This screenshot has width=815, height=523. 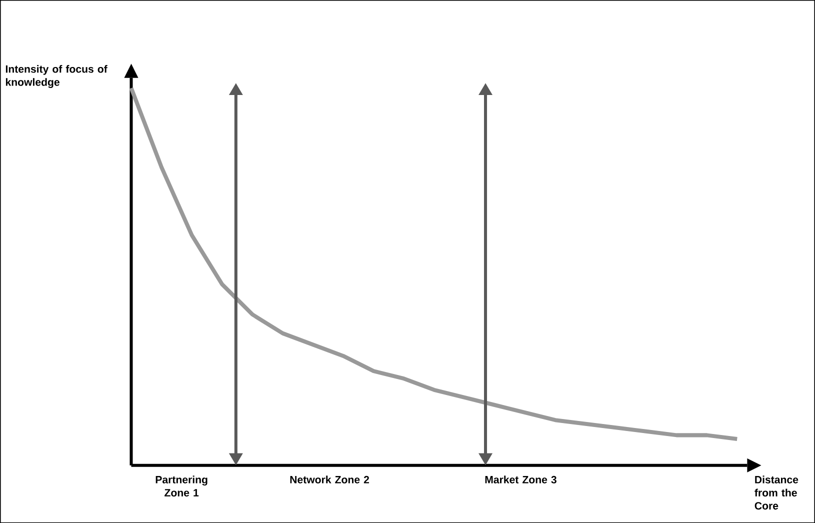 What do you see at coordinates (182, 486) in the screenshot?
I see `text: Partnering Zone 1` at bounding box center [182, 486].